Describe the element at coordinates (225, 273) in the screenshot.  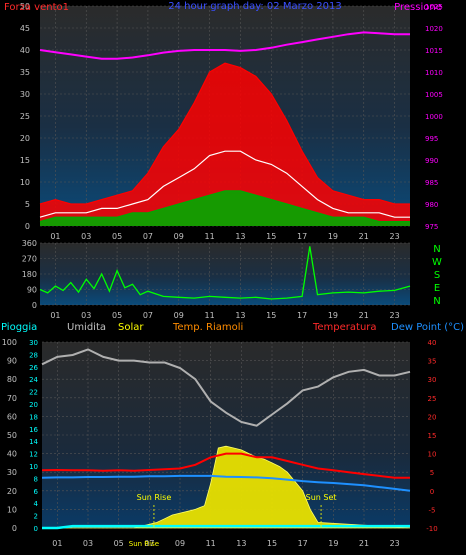
I see `panel2-series-line` at that location.